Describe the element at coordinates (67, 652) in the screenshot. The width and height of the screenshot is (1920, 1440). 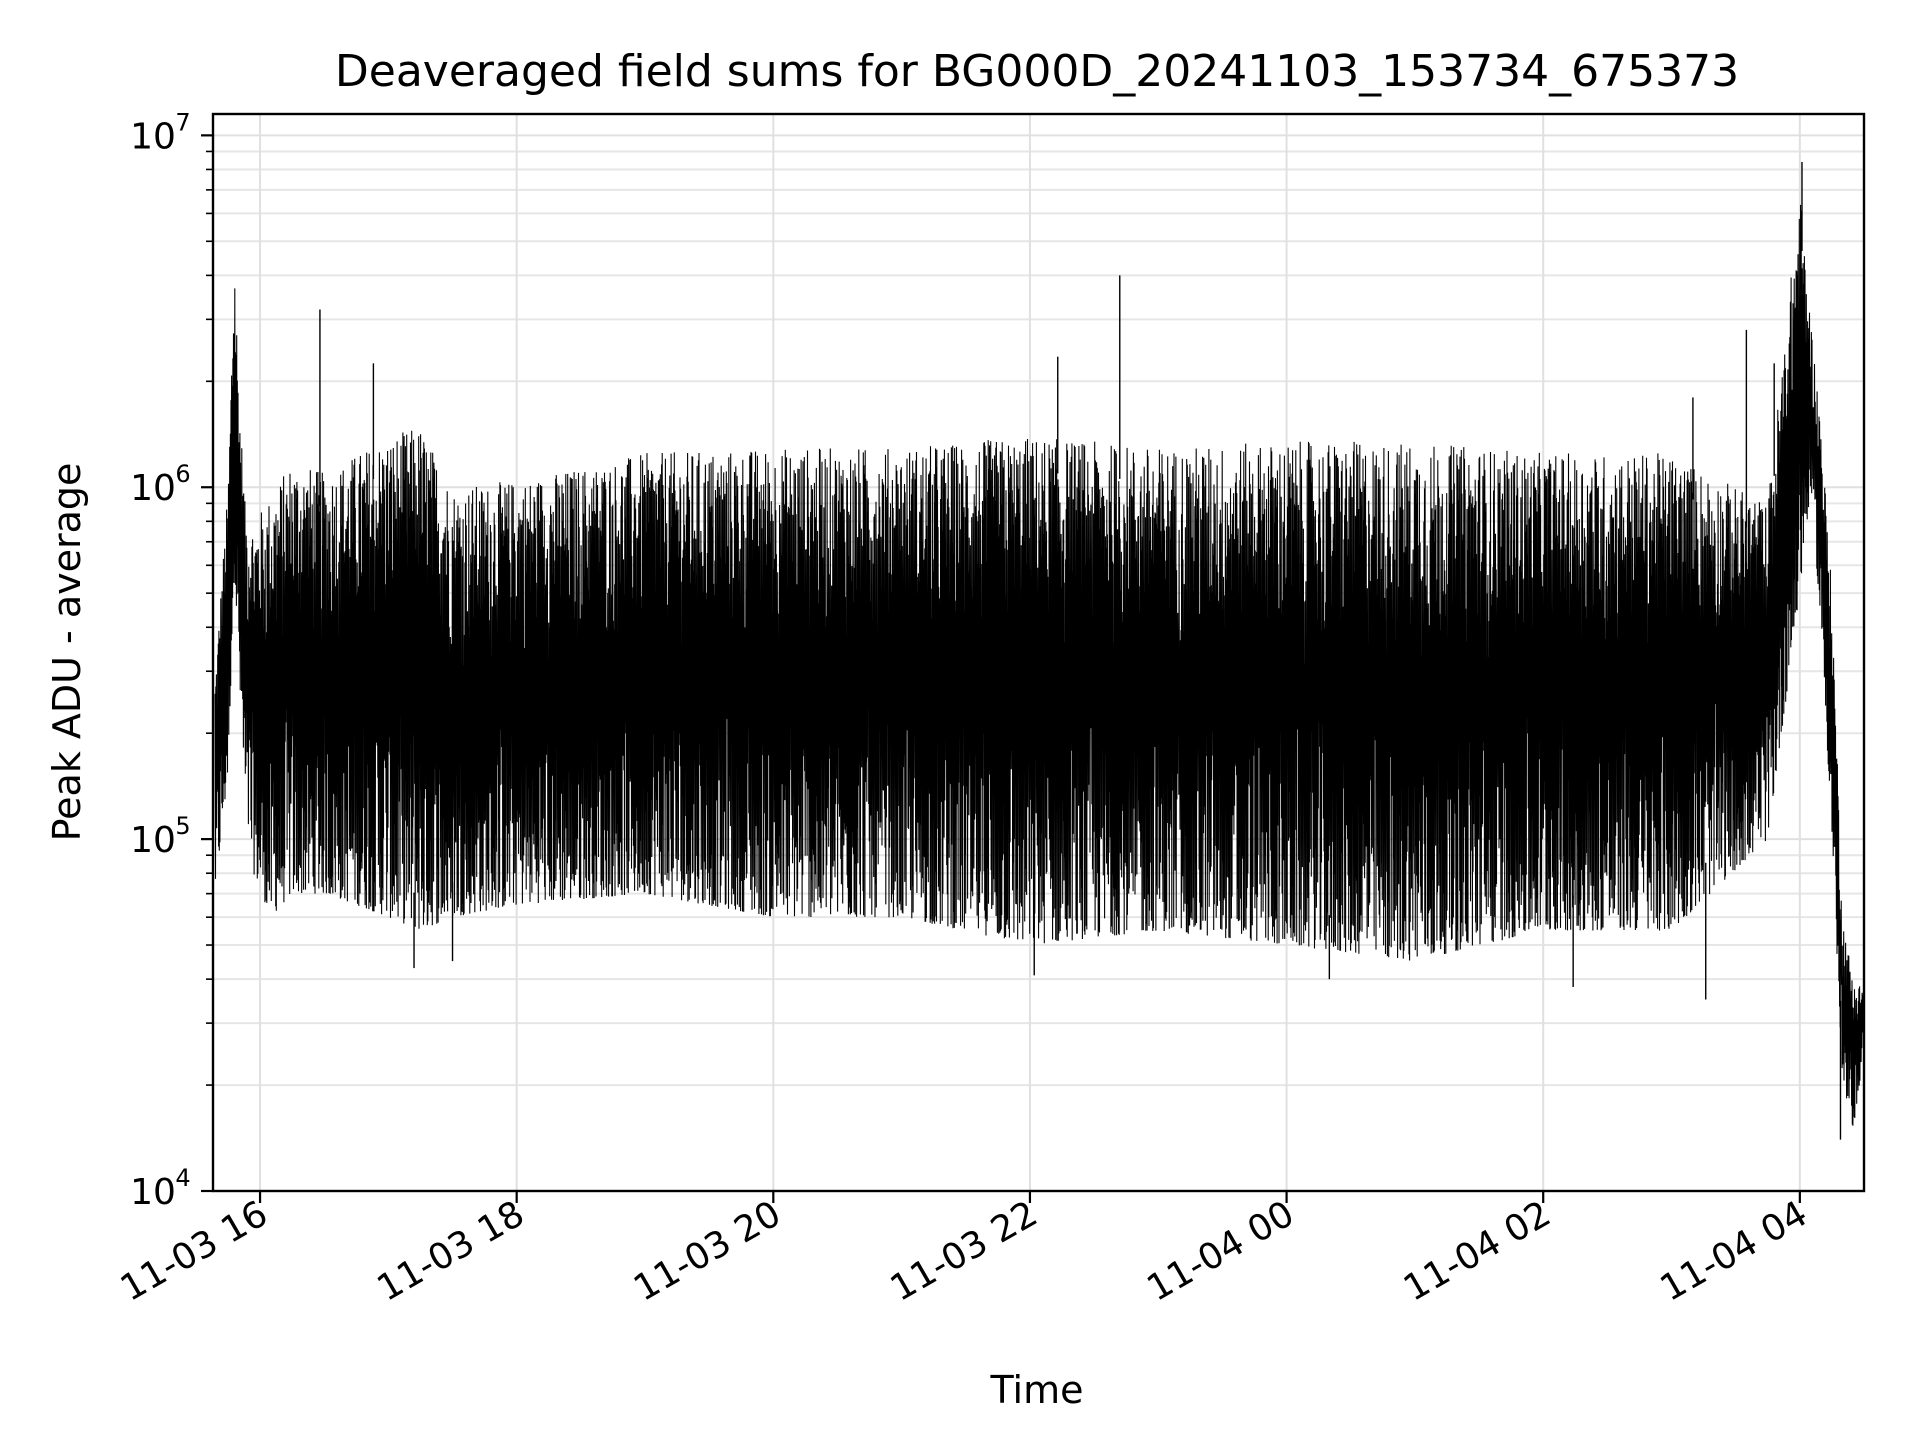
I see `y-axis-title: Peak ADU - average` at that location.